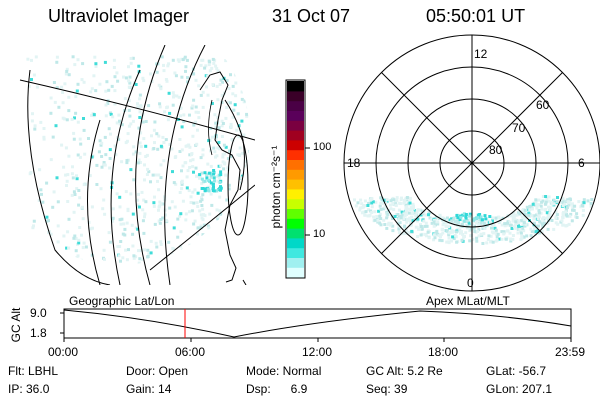  I want to click on instrument-title: Ultraviolet Imager, so click(119, 16).